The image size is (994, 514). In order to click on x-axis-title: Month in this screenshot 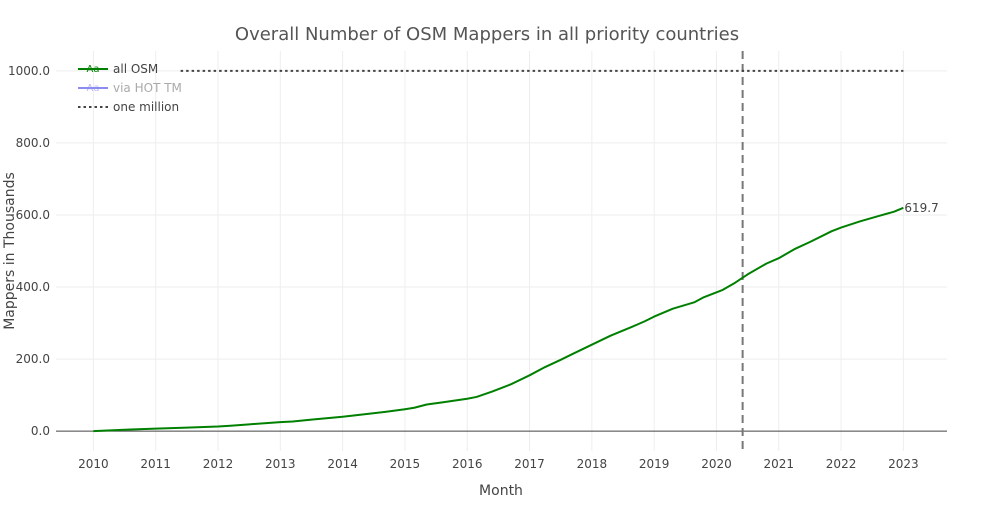, I will do `click(501, 491)`.